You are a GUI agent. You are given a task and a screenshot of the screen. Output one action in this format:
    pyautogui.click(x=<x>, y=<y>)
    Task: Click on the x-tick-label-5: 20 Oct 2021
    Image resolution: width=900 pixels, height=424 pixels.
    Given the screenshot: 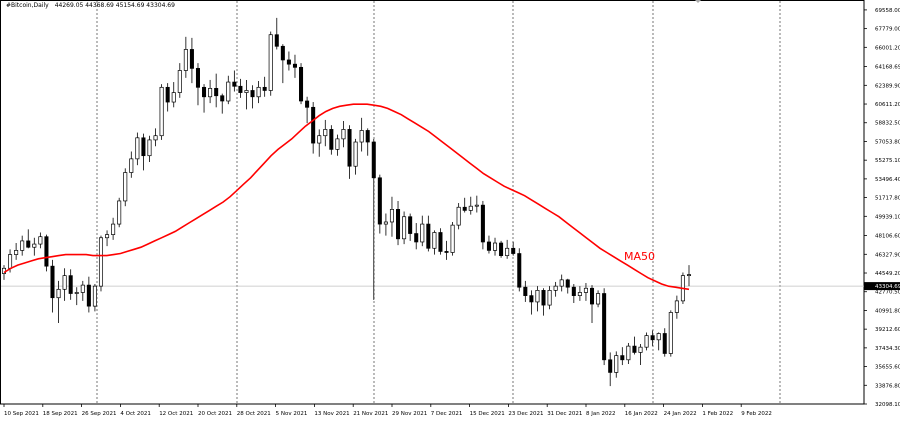 What is the action you would take?
    pyautogui.click(x=215, y=414)
    